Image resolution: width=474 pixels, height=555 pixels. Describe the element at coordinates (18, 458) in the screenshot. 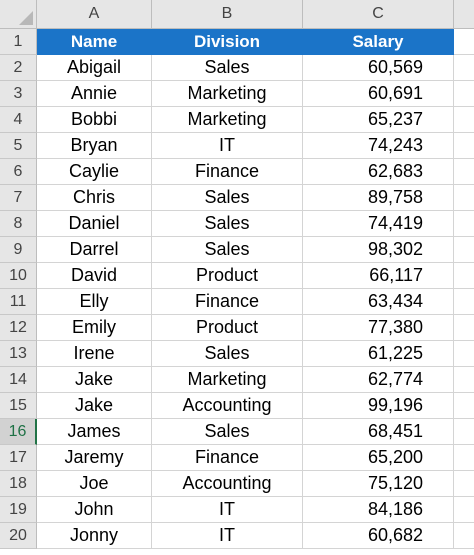

I see `row-header: 17` at that location.